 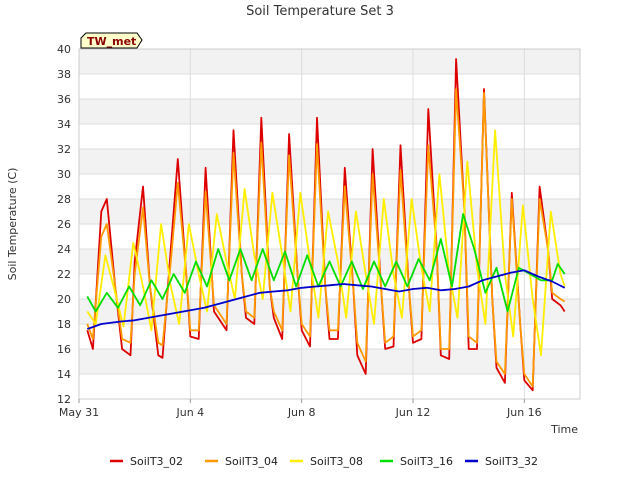 I want to click on x-tick-label: Jun 8, so click(x=301, y=412).